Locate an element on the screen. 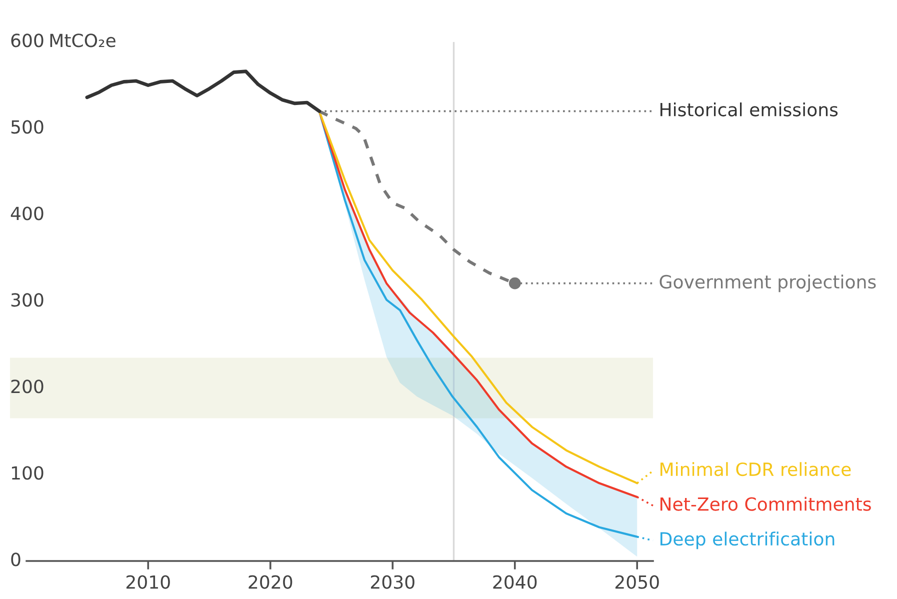 Image resolution: width=897 pixels, height=599 pixels. y-tick-label: 300 is located at coordinates (27, 300).